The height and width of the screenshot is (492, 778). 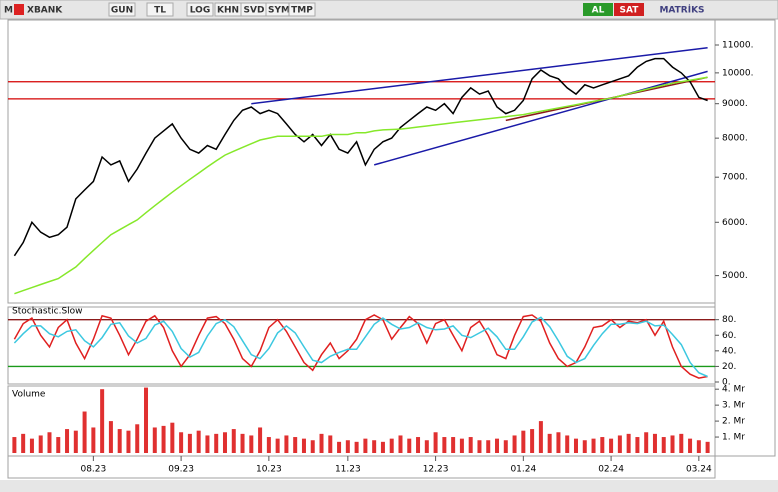 I want to click on sell-button: SAT, so click(x=630, y=11).